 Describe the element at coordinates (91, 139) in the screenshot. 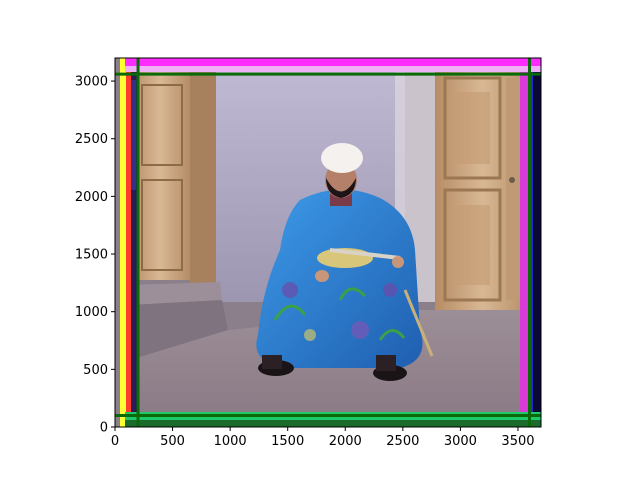

I see `y-tick-label: 2500` at that location.